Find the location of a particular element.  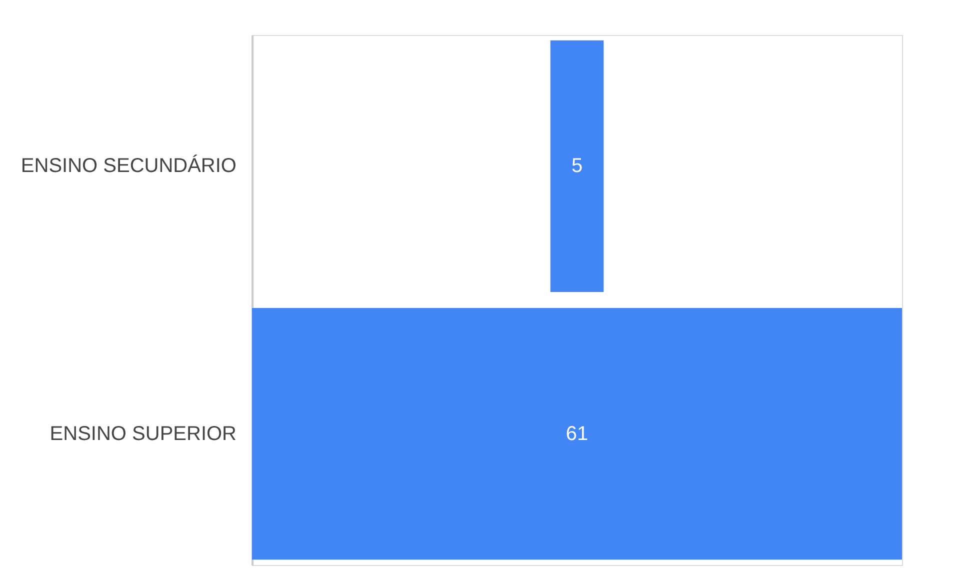

data-label: 61 is located at coordinates (577, 433).